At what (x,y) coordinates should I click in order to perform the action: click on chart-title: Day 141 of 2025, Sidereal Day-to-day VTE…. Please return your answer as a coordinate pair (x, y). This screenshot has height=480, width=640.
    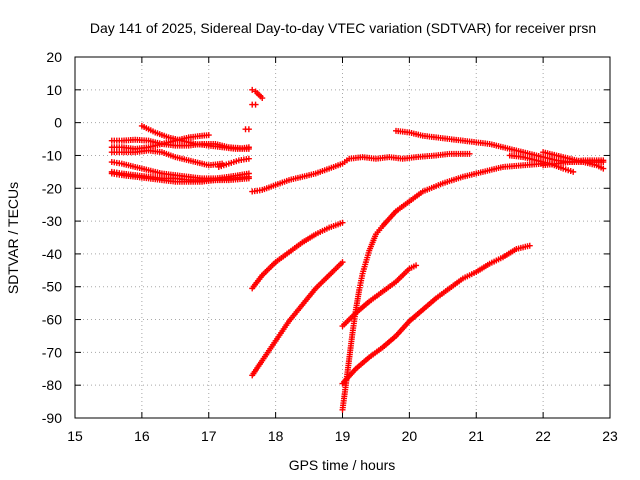
    Looking at the image, I should click on (343, 28).